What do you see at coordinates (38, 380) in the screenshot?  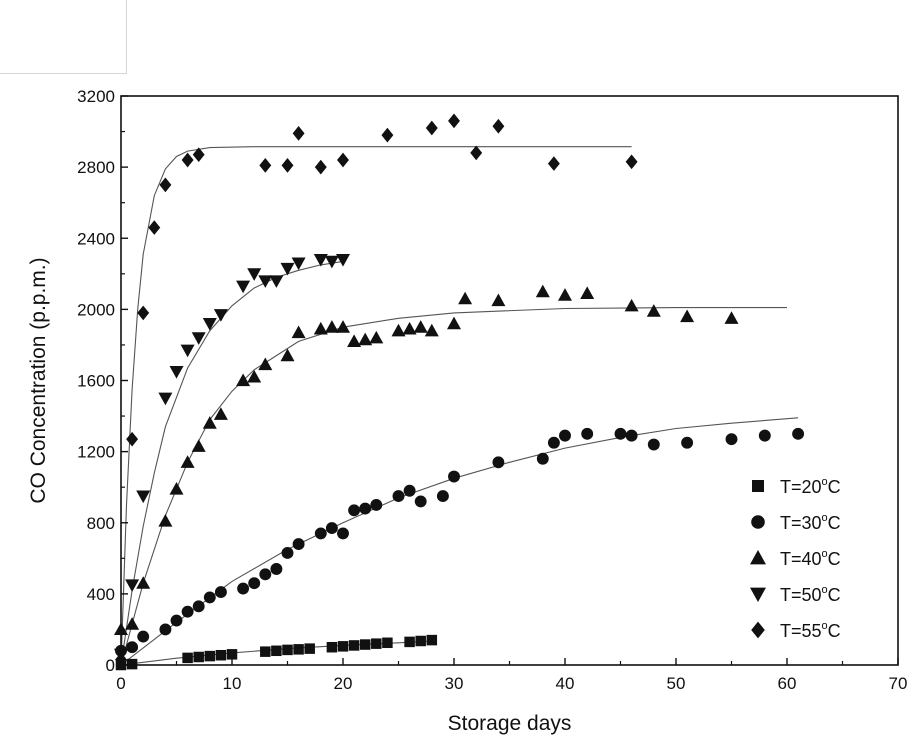 I see `y-axis-title: CO Concentration (p.p.m.)` at bounding box center [38, 380].